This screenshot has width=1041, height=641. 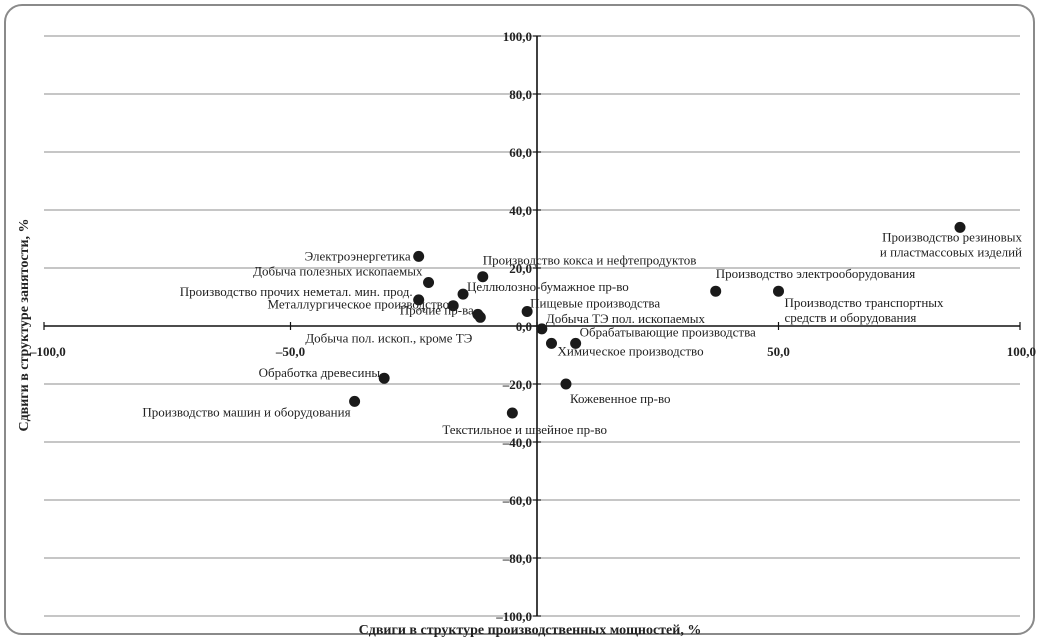 What do you see at coordinates (590, 260) in the screenshot?
I see `point-label: Производство кокса и нефтепродуктов` at bounding box center [590, 260].